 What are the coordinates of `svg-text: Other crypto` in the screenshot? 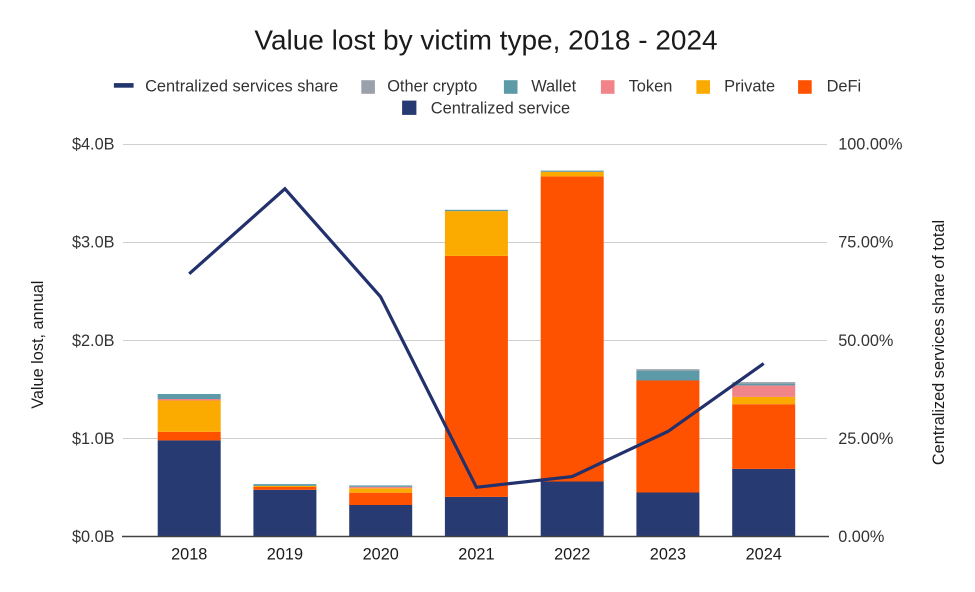 It's located at (432, 87).